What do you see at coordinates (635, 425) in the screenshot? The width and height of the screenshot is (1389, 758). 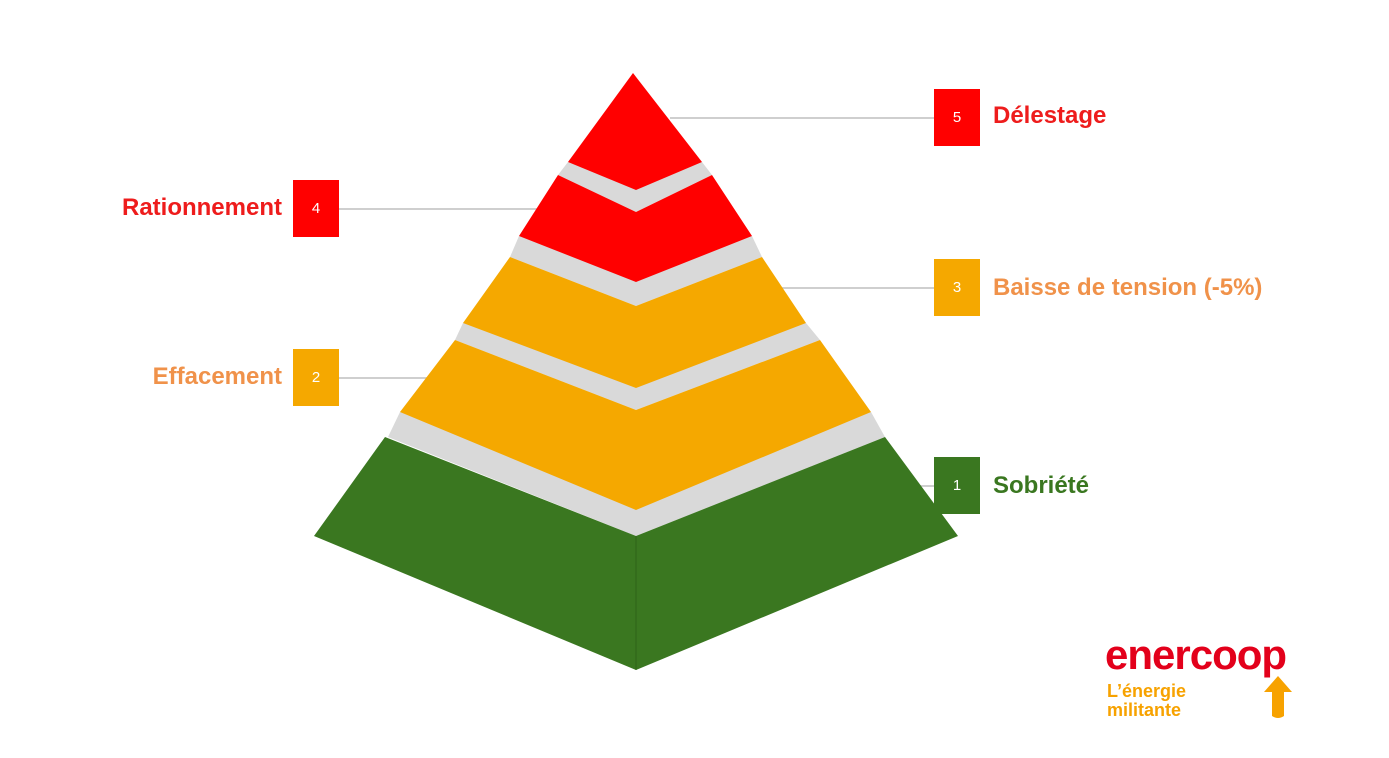 I see `pyramid-level-2-face` at bounding box center [635, 425].